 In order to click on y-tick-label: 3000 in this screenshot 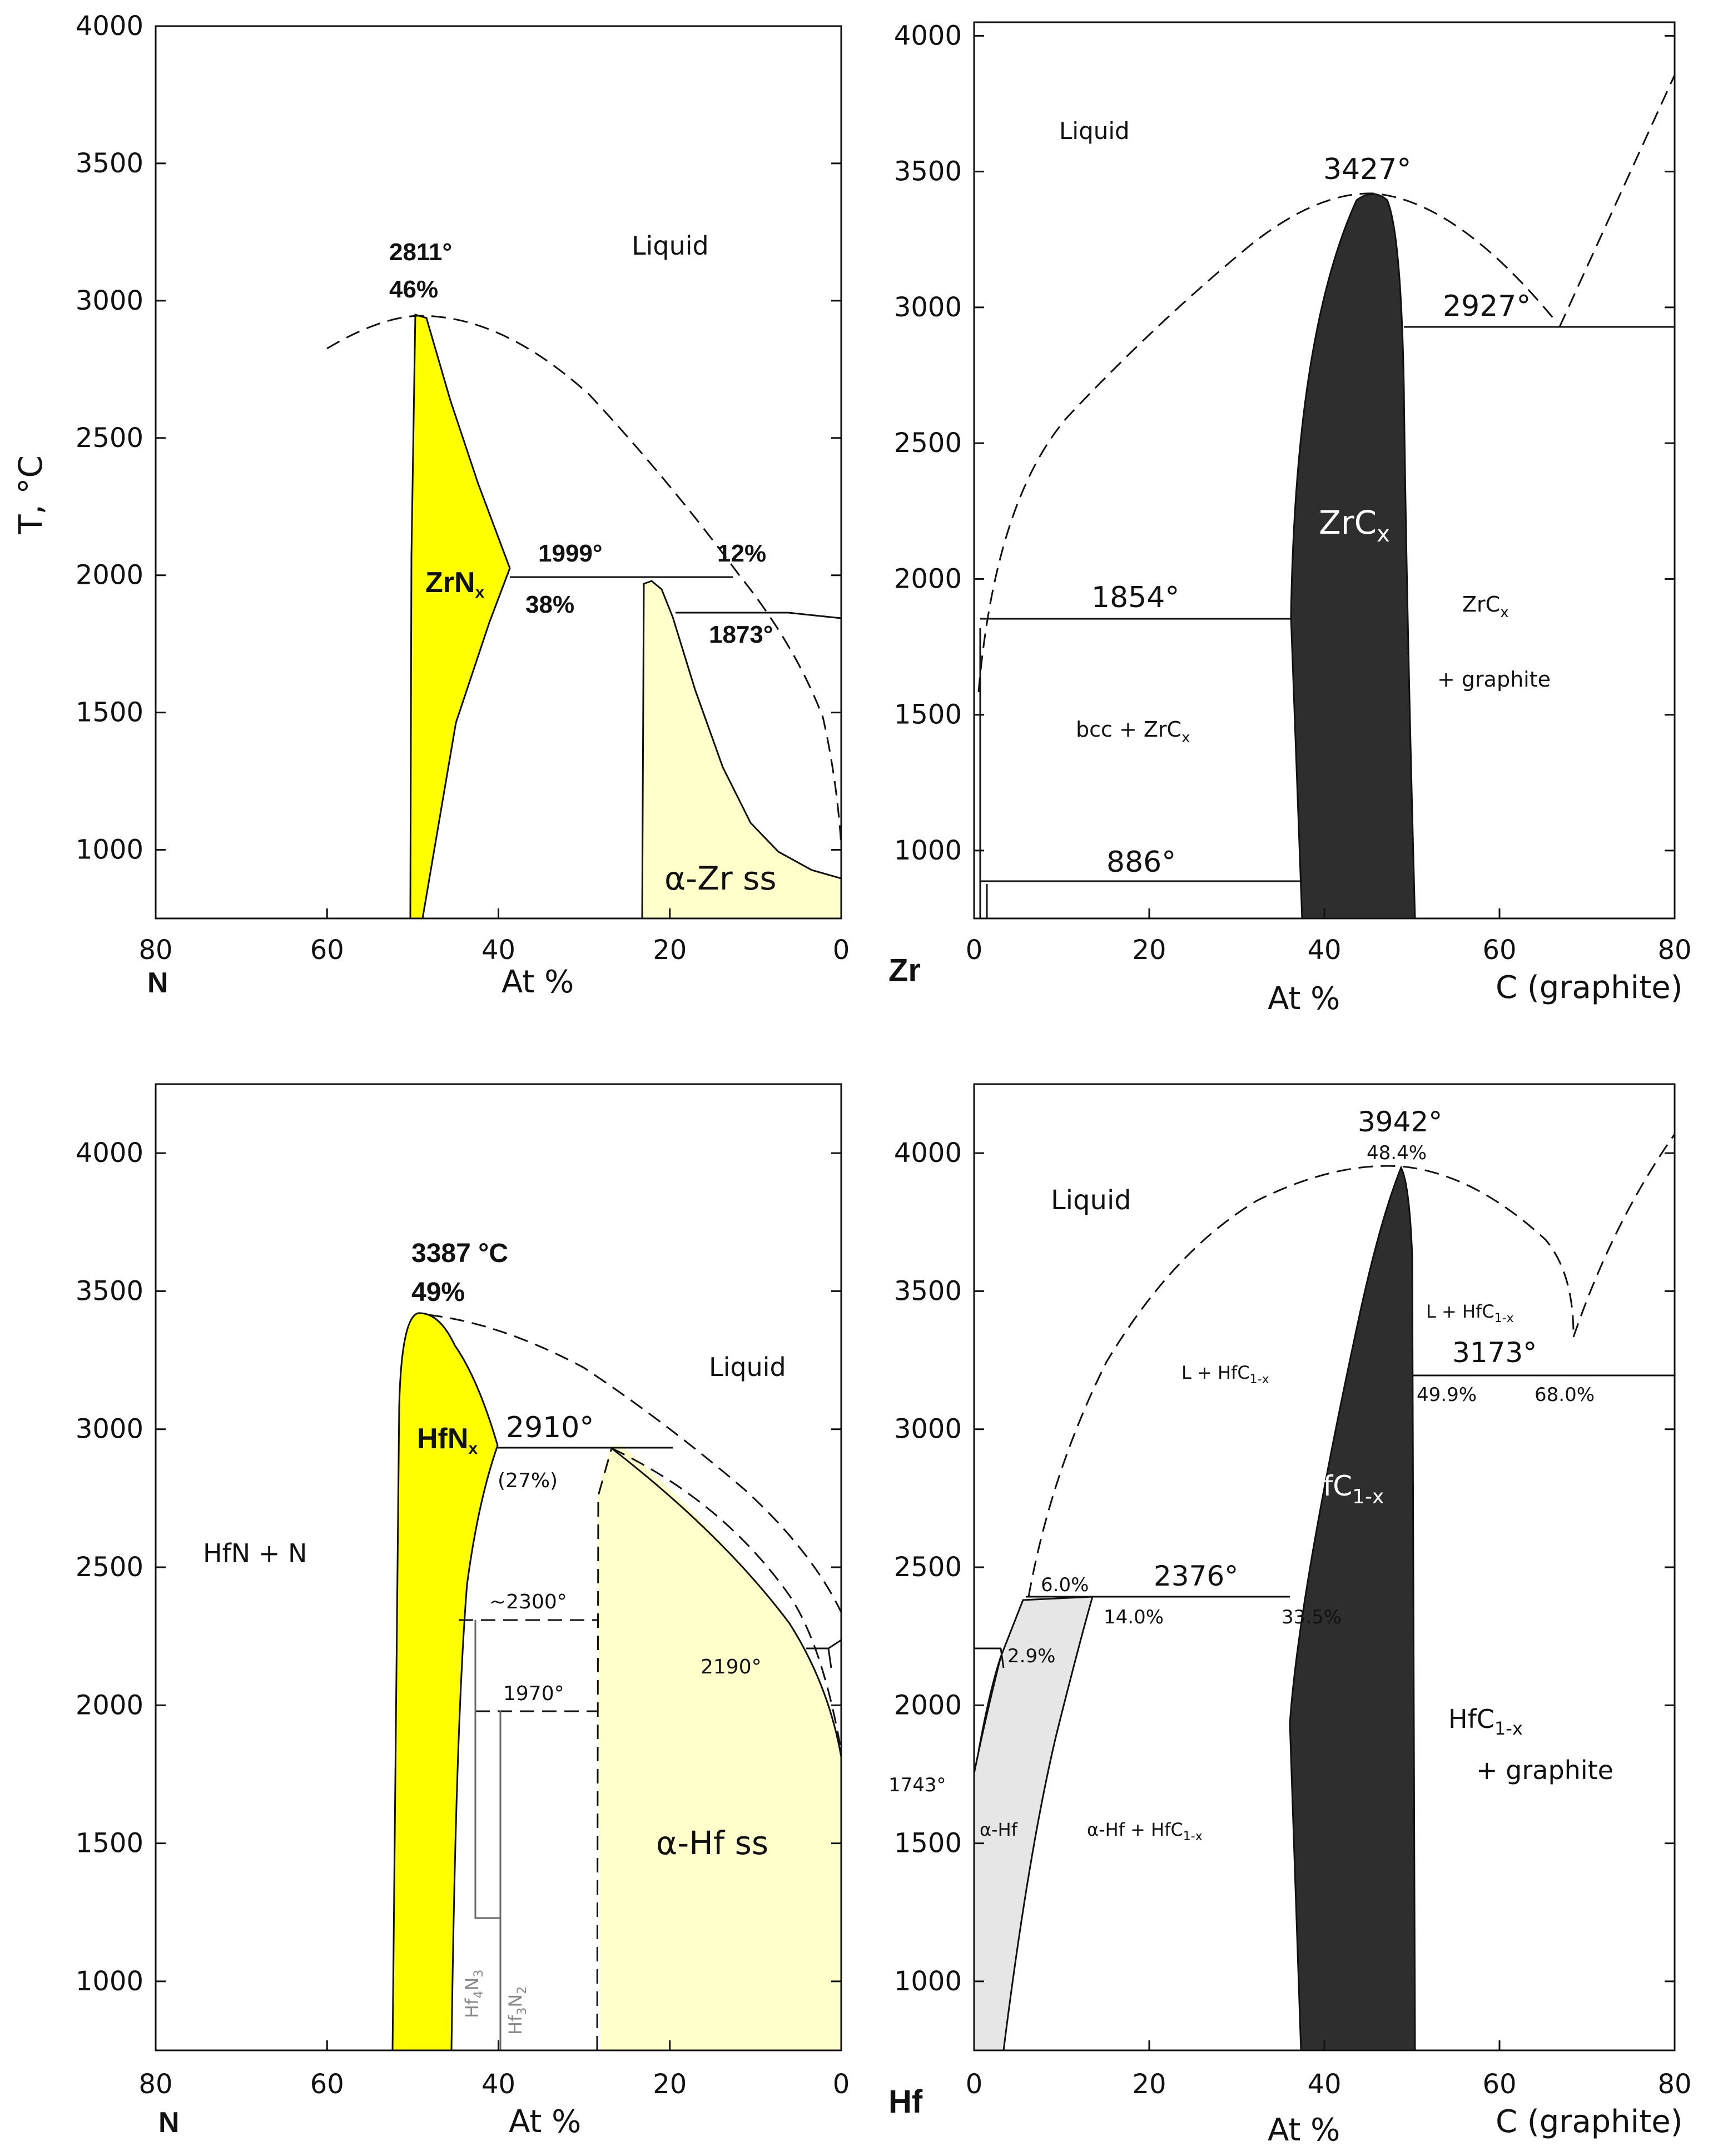, I will do `click(928, 1430)`.